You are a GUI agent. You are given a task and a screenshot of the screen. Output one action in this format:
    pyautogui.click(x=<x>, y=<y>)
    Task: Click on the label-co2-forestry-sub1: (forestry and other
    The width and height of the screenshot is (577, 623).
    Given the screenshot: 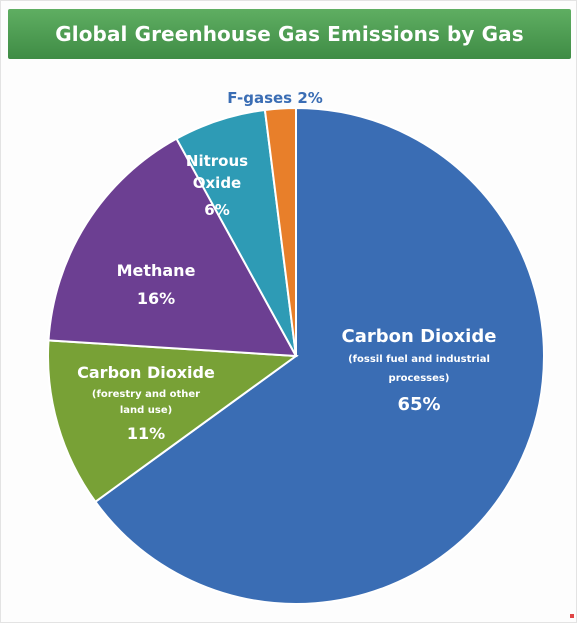 What is the action you would take?
    pyautogui.click(x=146, y=394)
    